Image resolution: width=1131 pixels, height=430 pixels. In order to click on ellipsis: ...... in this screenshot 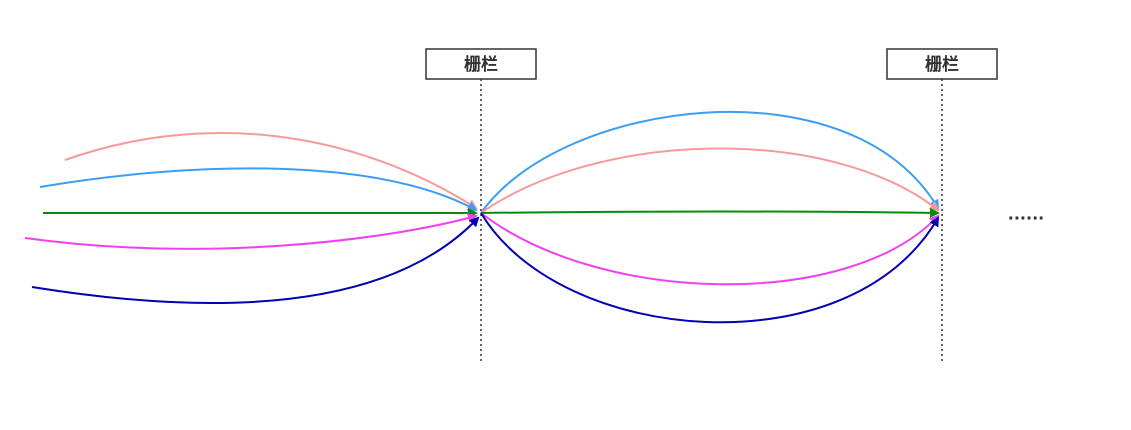, I will do `click(1026, 214)`.